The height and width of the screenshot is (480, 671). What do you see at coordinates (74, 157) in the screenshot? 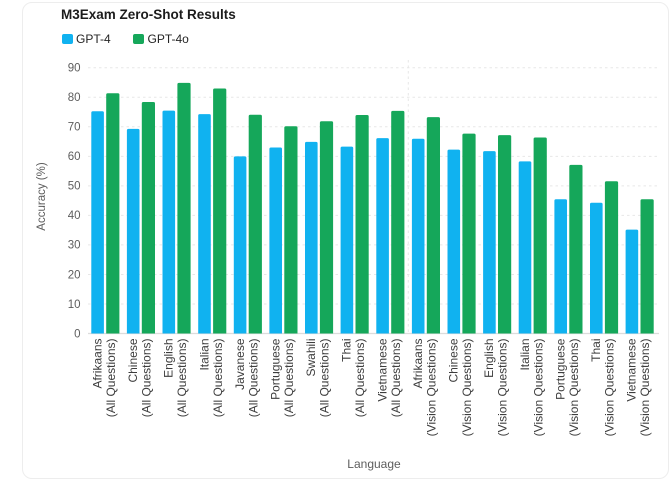
I see `svg-text: 60` at bounding box center [74, 157].